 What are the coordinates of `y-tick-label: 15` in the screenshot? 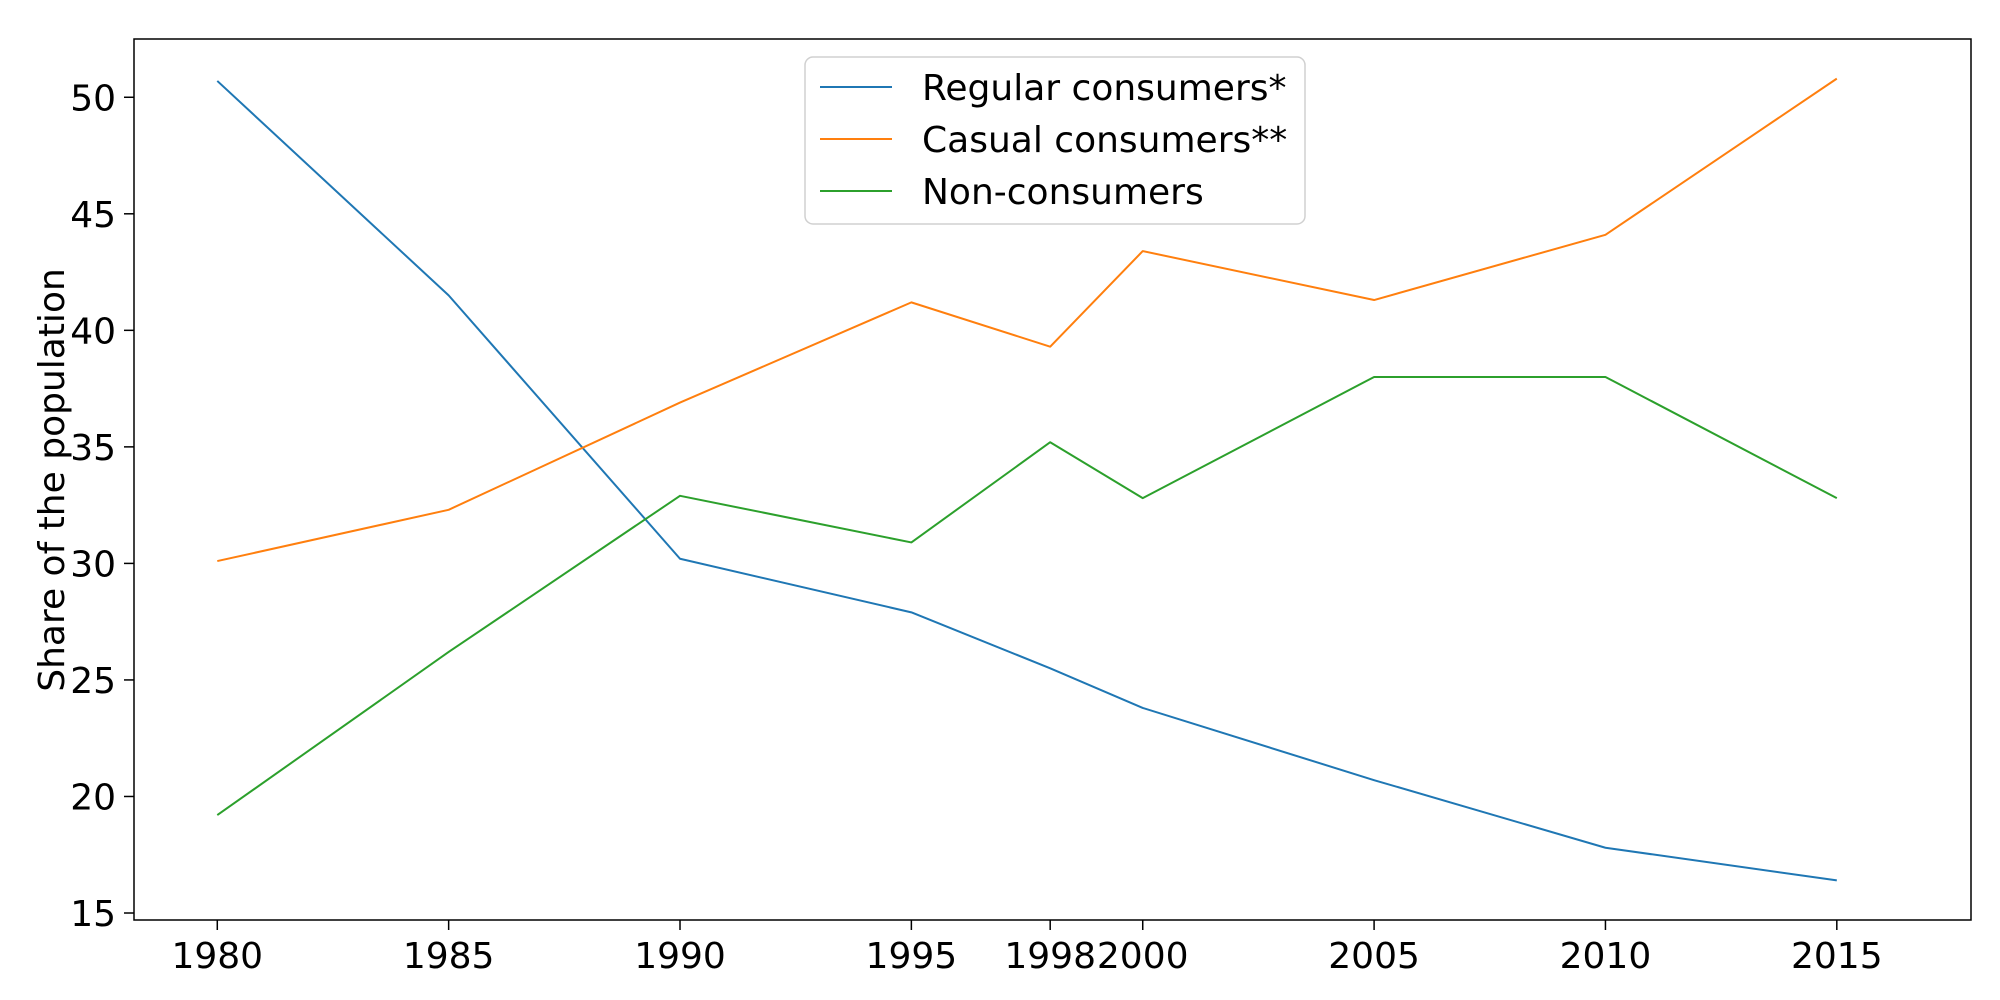 It's located at (93, 914).